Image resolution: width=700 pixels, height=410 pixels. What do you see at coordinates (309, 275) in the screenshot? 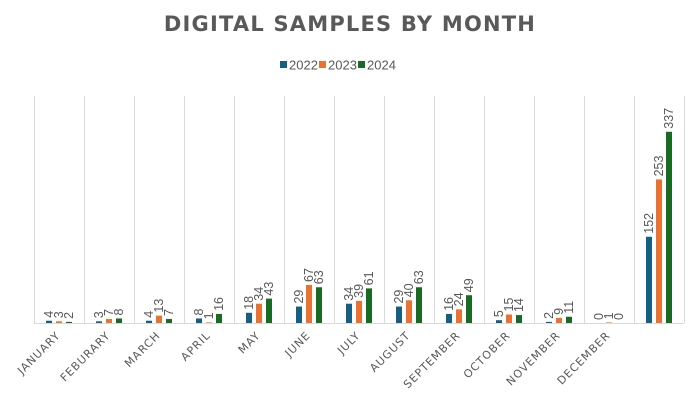
I see `data-label-2023-june: 67` at bounding box center [309, 275].